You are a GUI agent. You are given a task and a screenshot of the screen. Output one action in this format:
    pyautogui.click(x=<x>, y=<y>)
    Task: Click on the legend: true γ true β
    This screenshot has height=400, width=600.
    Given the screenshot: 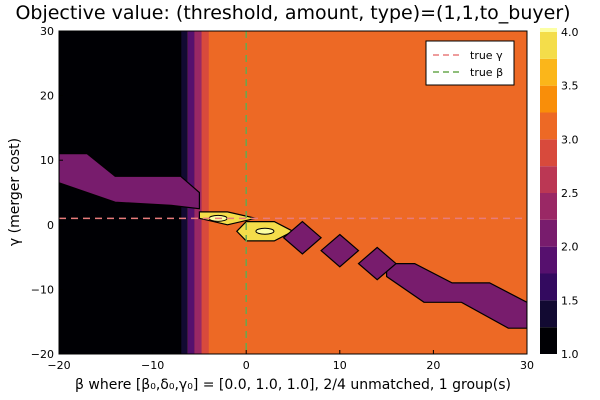 What is the action you would take?
    pyautogui.click(x=470, y=63)
    